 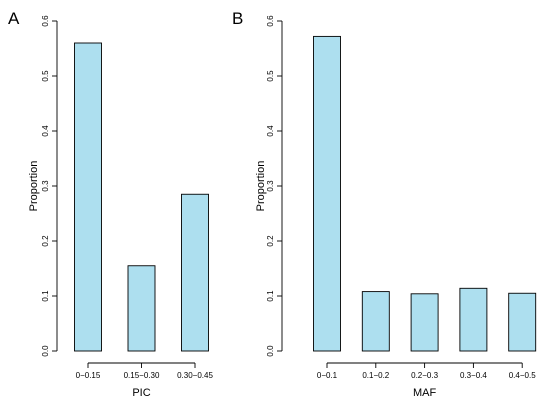 I want to click on x-tick-label: 0.1−0.2, so click(x=375, y=375).